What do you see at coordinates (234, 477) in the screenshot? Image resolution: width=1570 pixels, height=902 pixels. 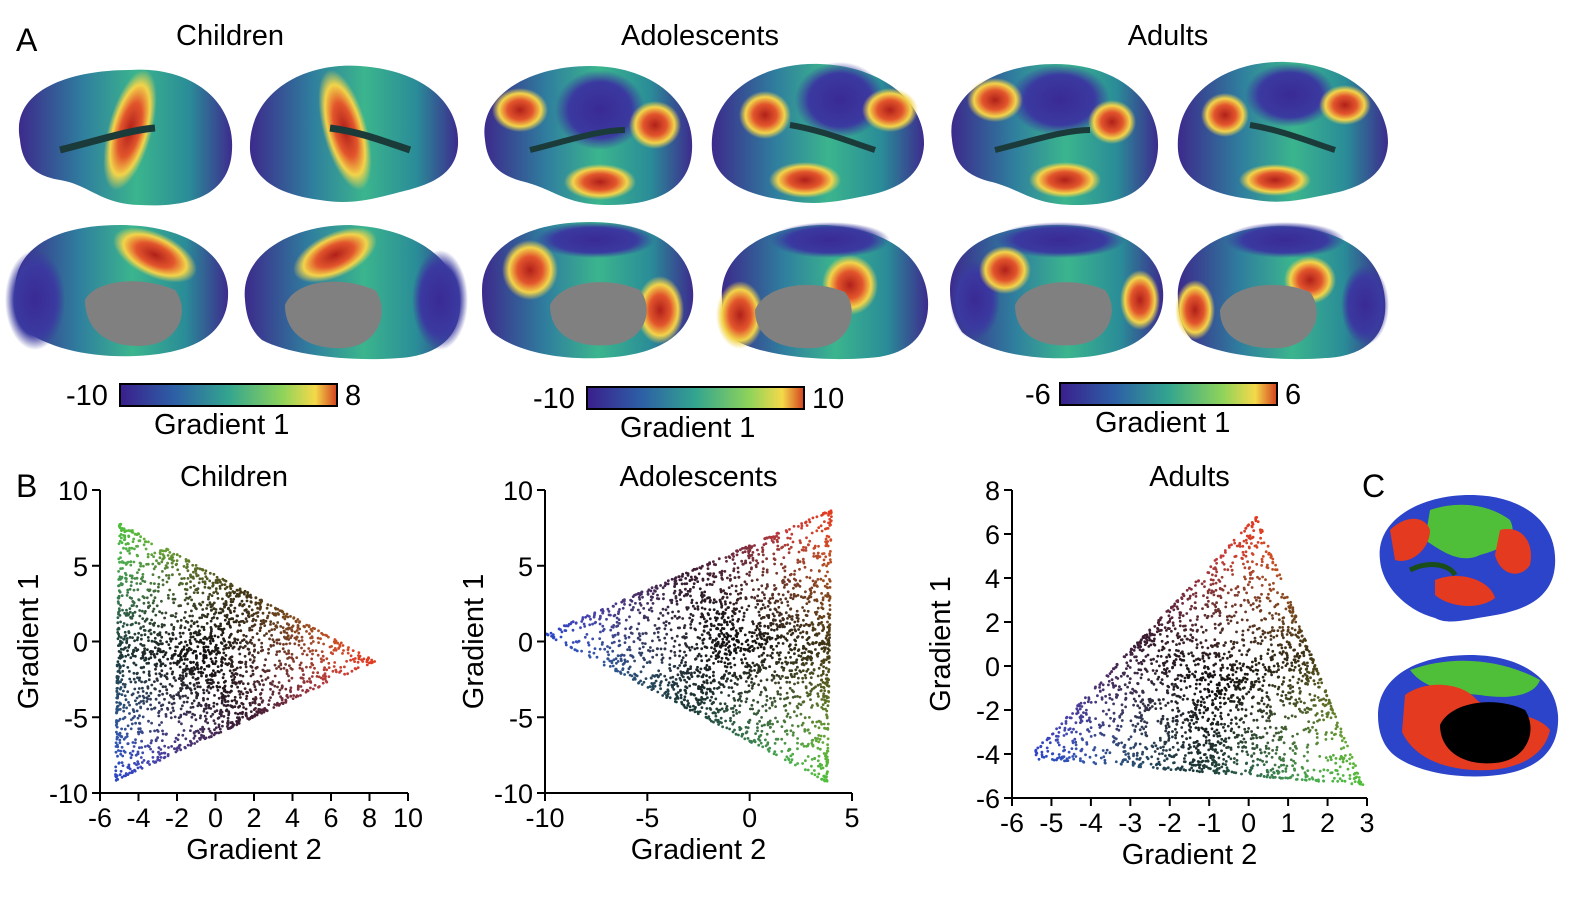 I see `scatter-title-0: Children` at bounding box center [234, 477].